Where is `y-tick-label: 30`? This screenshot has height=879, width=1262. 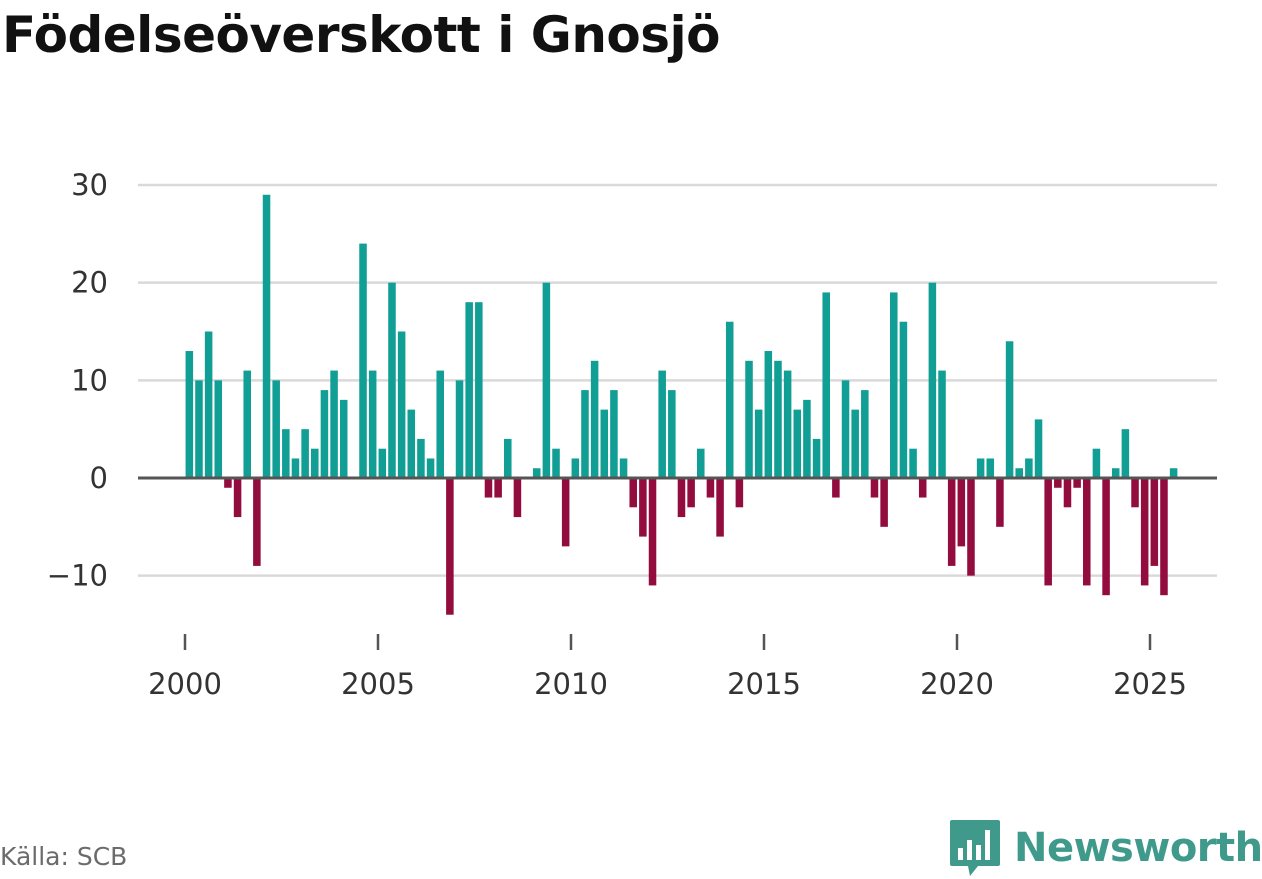
y-tick-label: 30 is located at coordinates (89, 185).